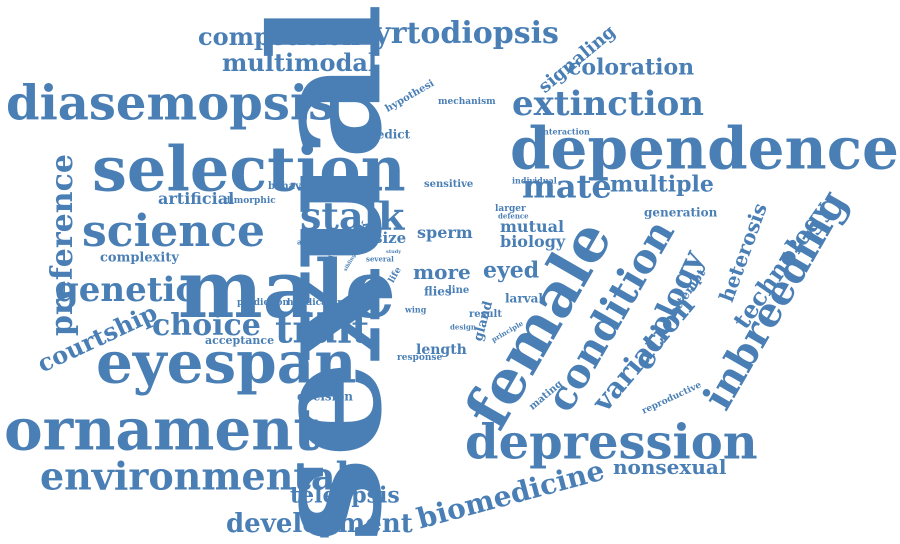 Image resolution: width=900 pixels, height=544 pixels. Describe the element at coordinates (352, 216) in the screenshot. I see `word-stalk: stalk` at that location.